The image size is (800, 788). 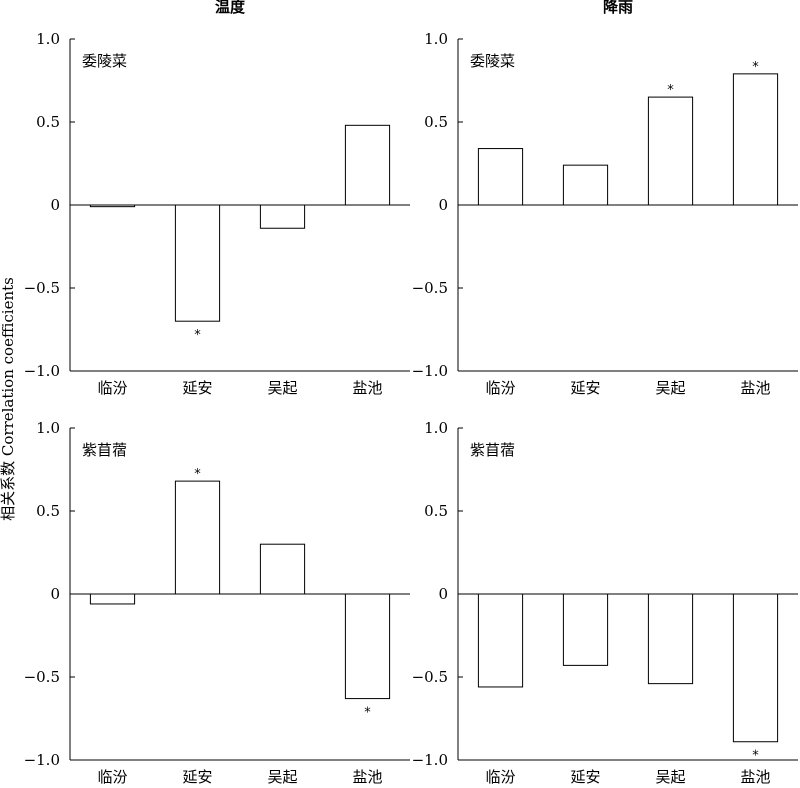 I want to click on column-title-rainfall: 降雨, so click(x=618, y=8).